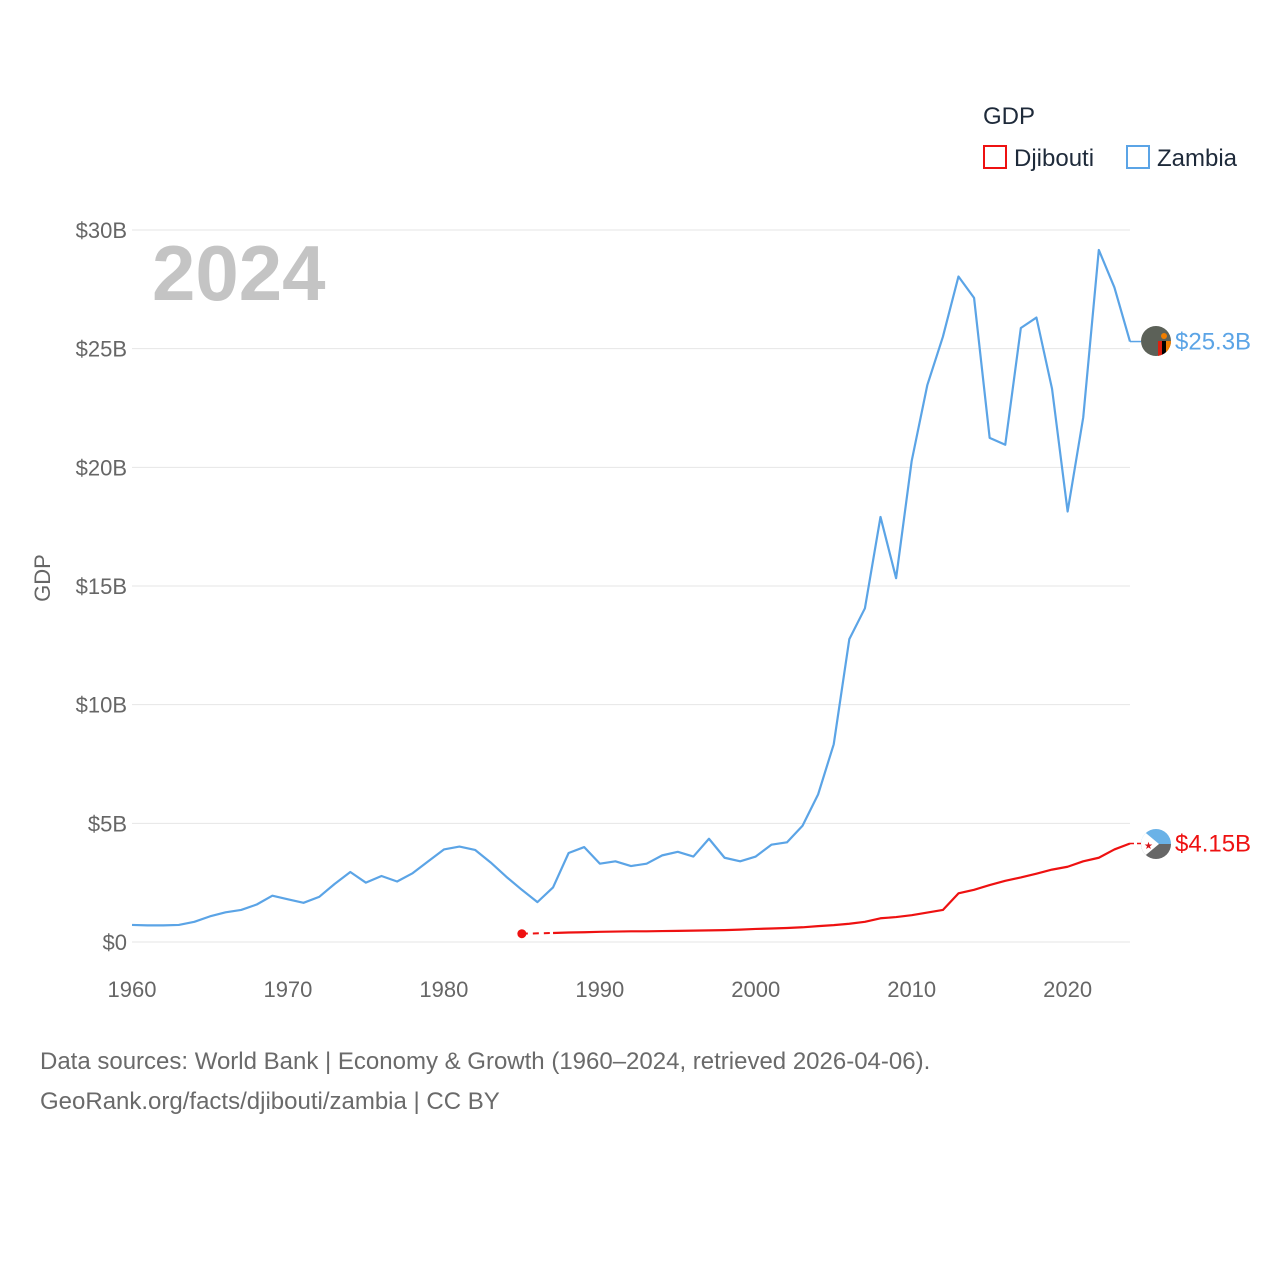 The image size is (1280, 1280). I want to click on y-tick-label: $5B, so click(107, 823).